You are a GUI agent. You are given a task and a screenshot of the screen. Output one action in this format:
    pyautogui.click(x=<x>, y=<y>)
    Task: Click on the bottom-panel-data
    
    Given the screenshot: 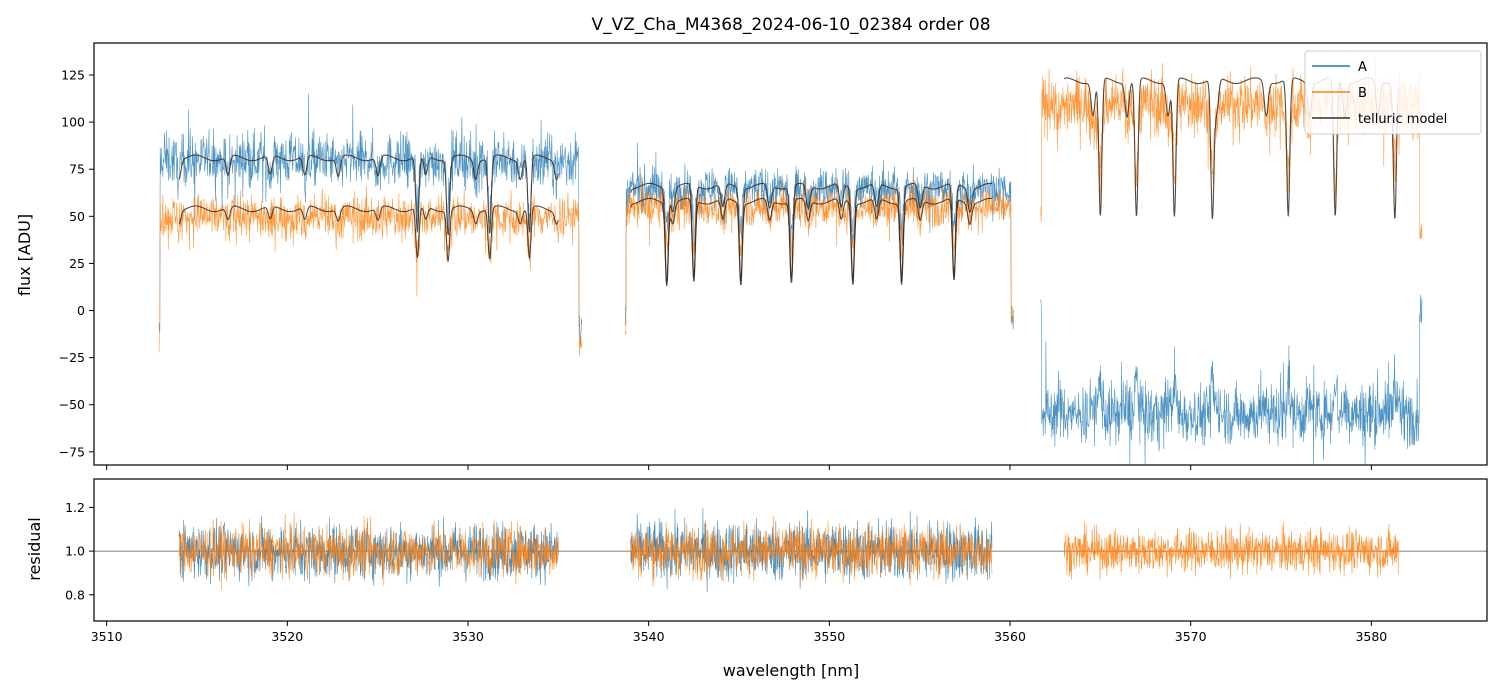 What is the action you would take?
    pyautogui.click(x=790, y=550)
    